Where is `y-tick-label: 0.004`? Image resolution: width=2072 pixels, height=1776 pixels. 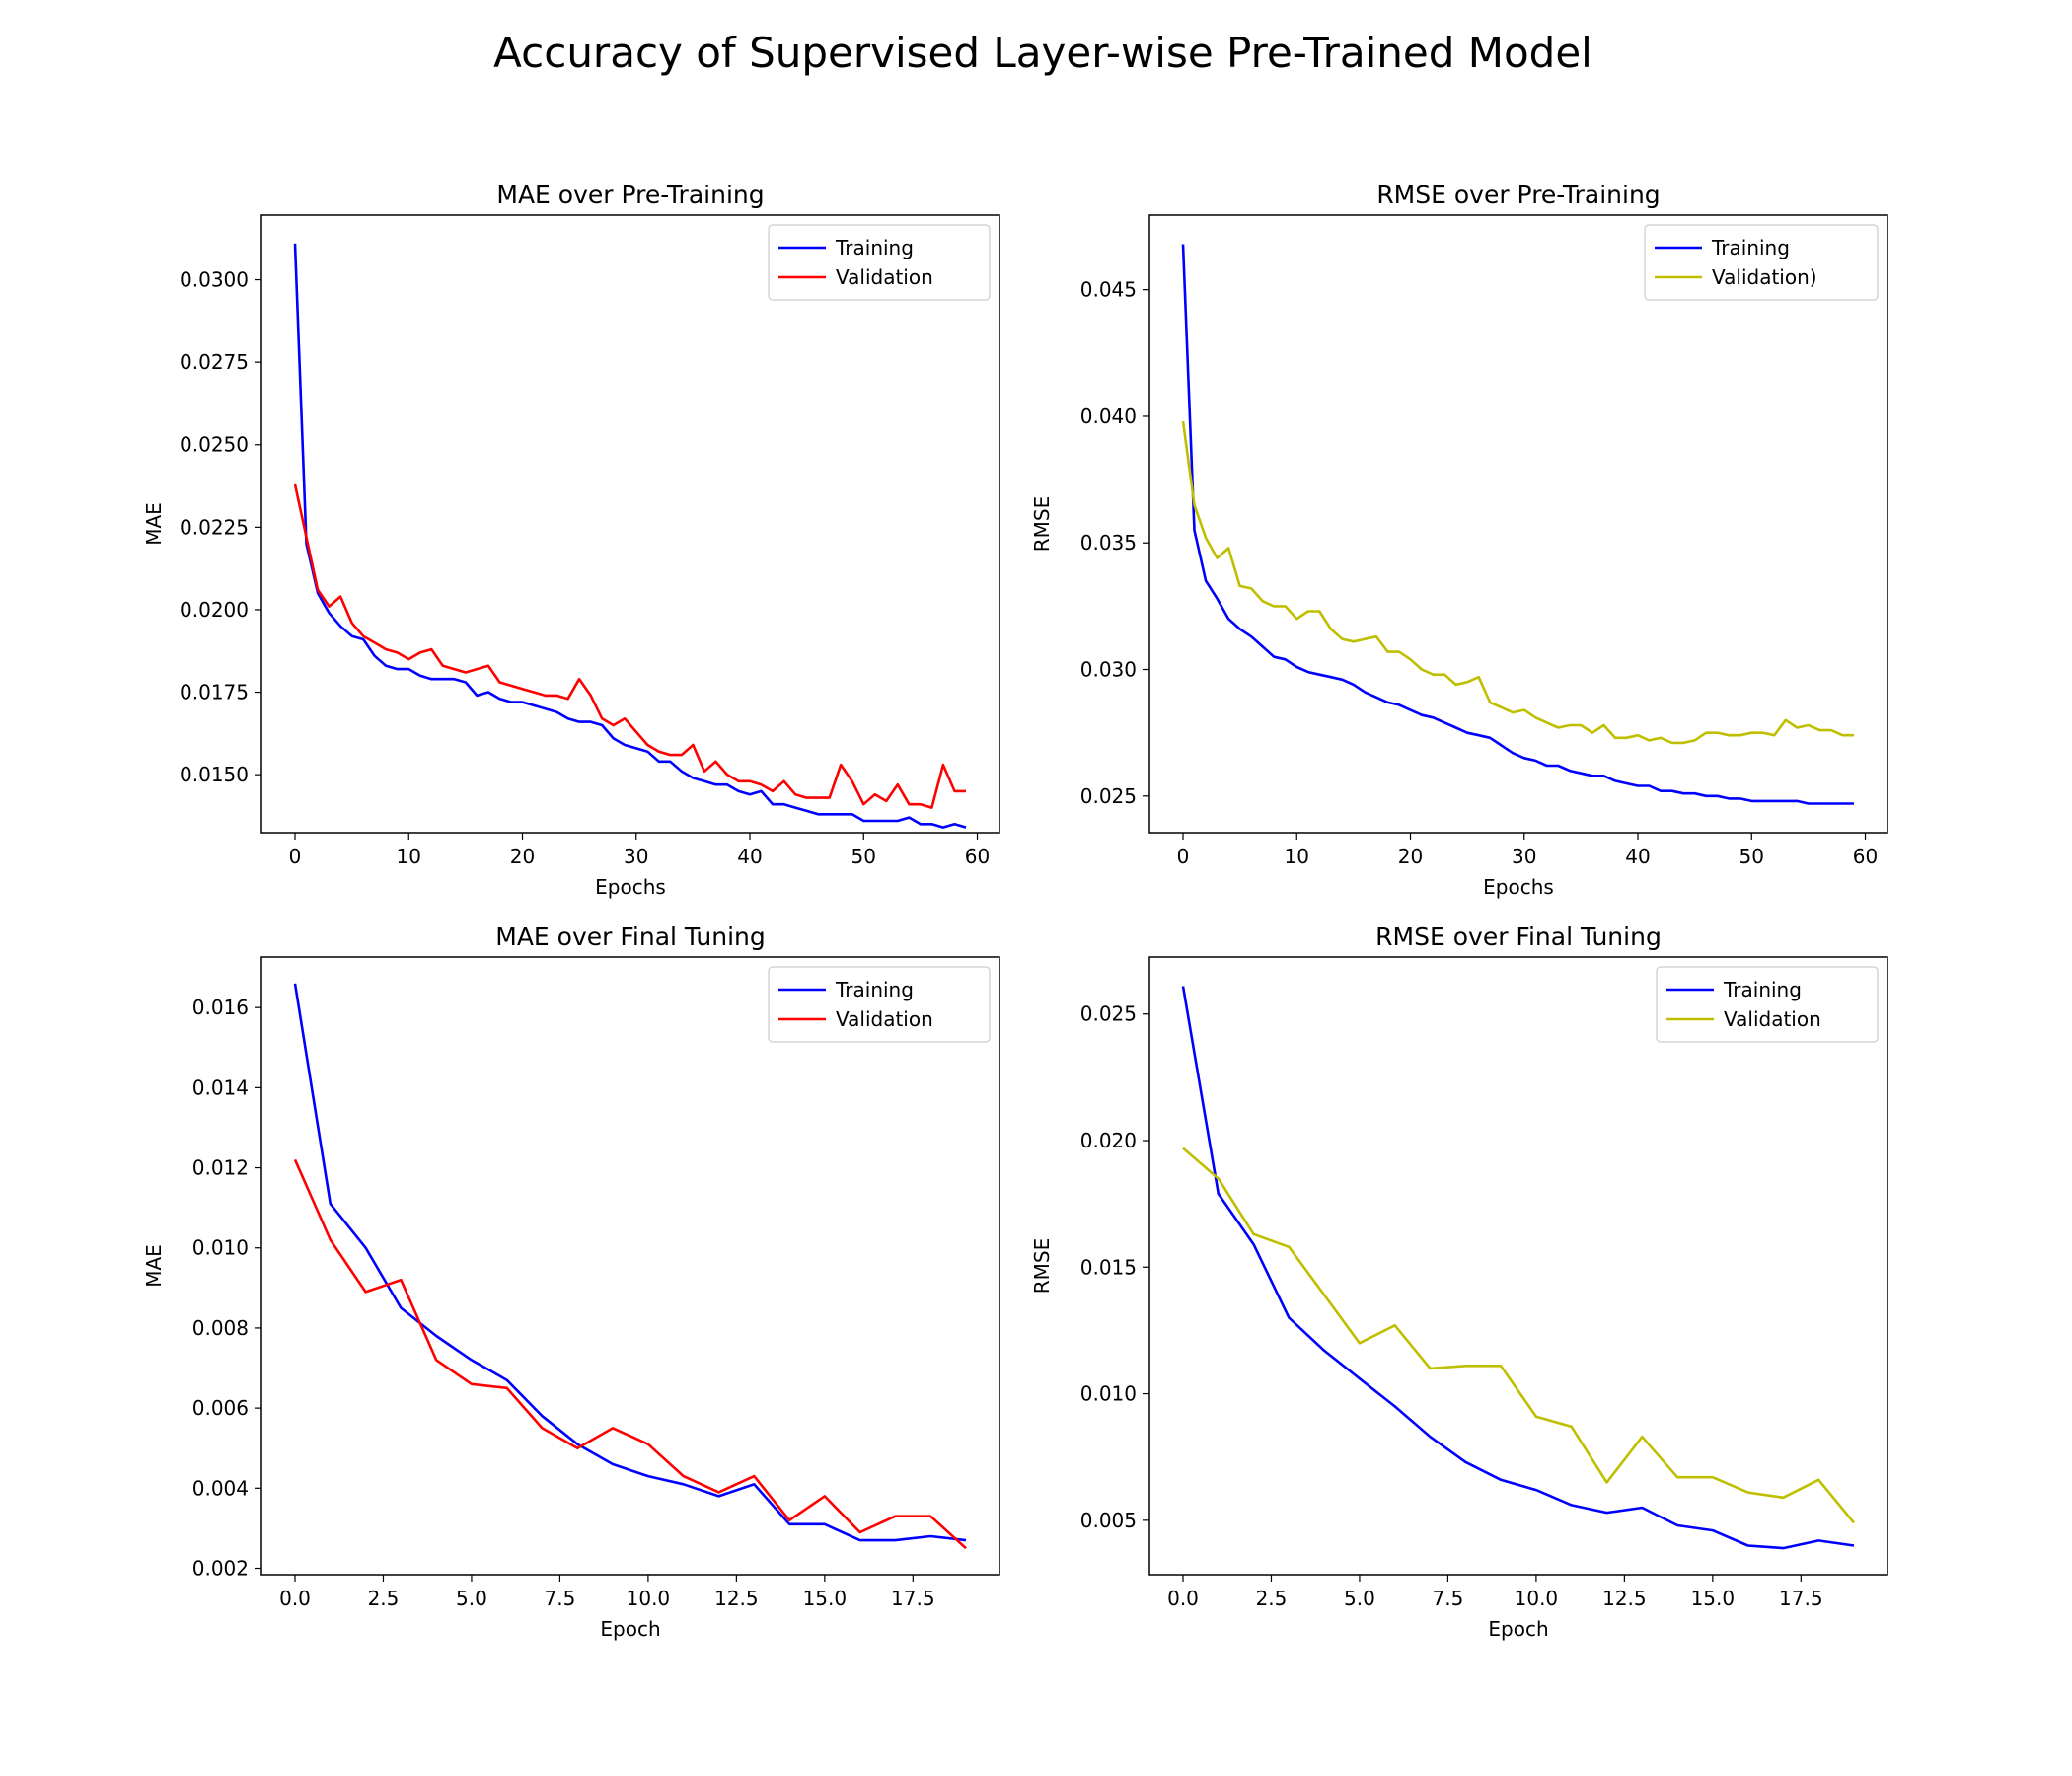 y-tick-label: 0.004 is located at coordinates (221, 1488).